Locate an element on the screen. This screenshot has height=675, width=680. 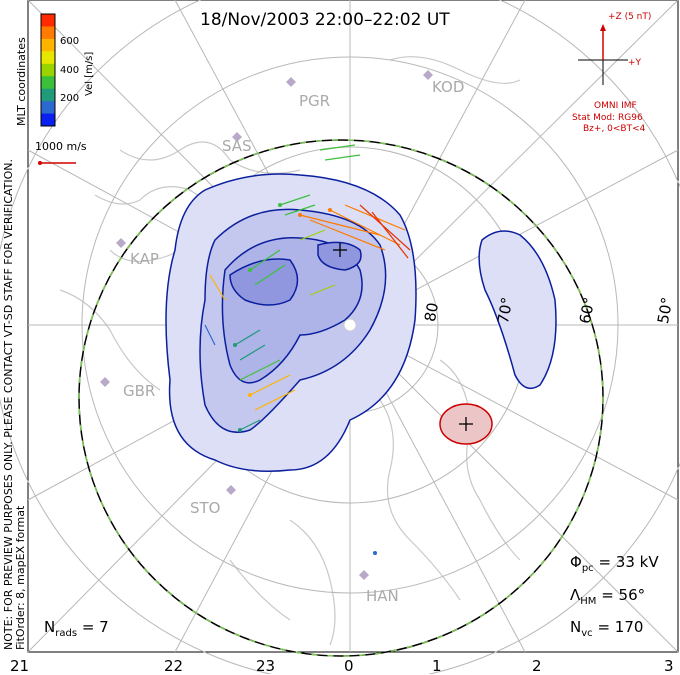
colorbar-frame is located at coordinates (48, 70).